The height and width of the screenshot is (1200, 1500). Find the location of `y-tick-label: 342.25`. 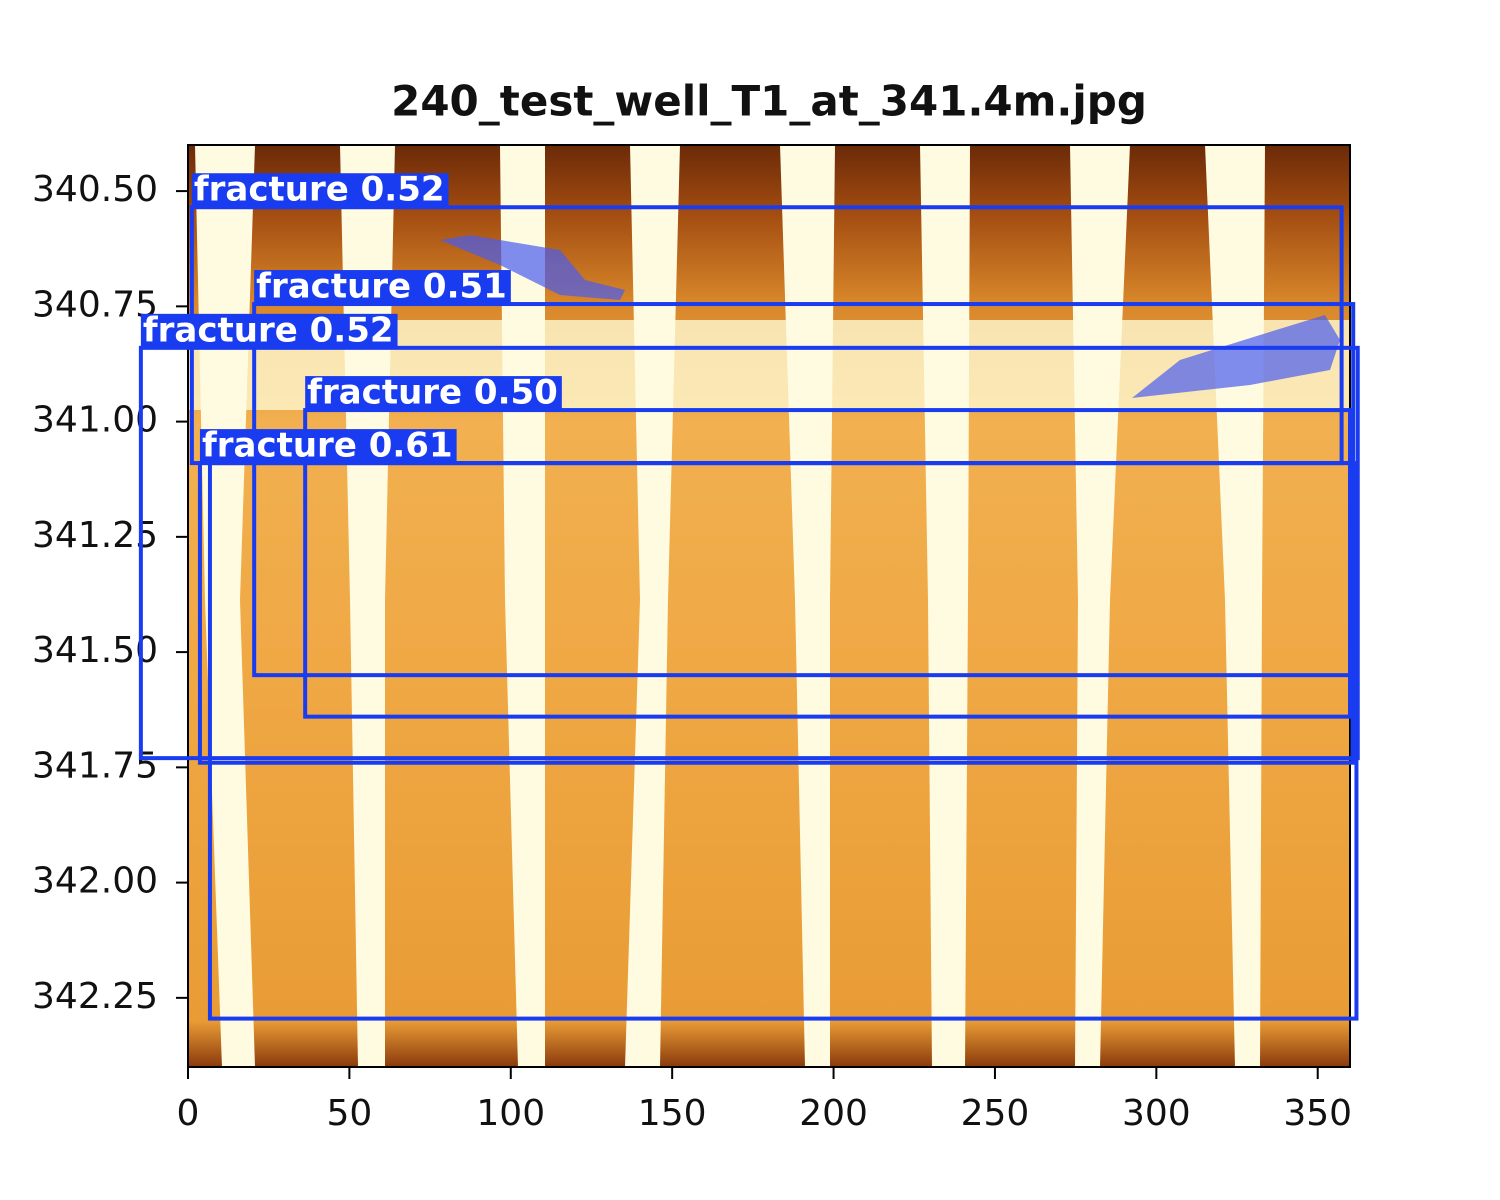

y-tick-label: 342.25 is located at coordinates (95, 996).